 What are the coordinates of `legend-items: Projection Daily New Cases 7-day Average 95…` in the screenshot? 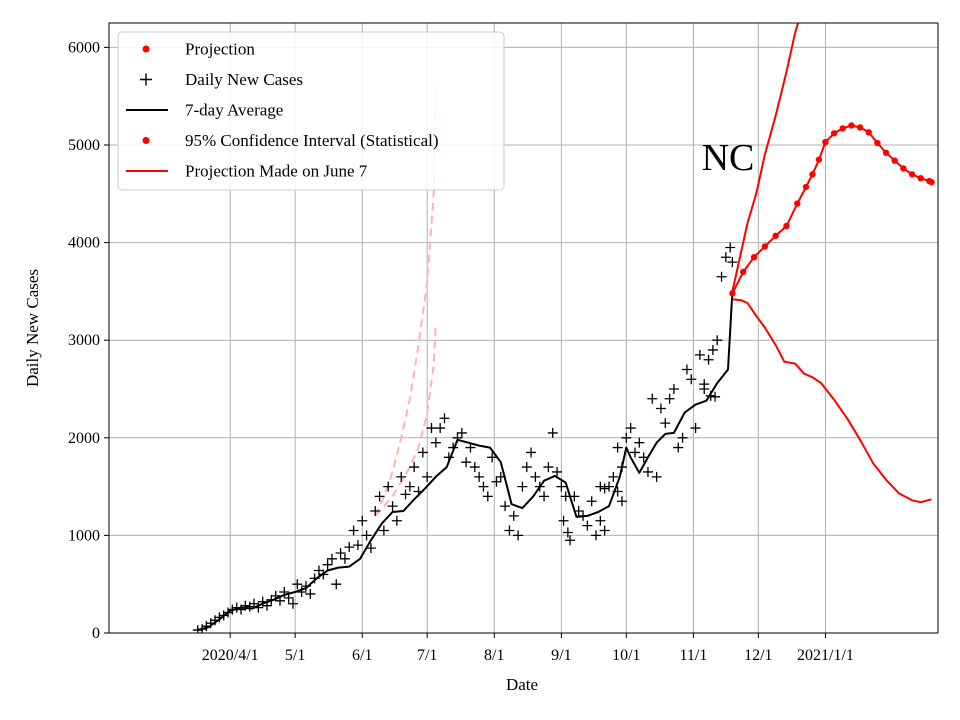 It's located at (282, 110).